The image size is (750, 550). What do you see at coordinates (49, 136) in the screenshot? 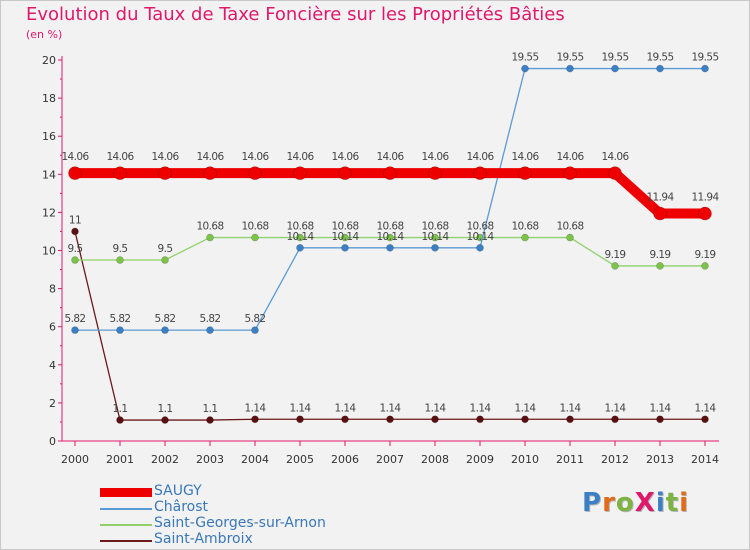
I see `y-tick-label: 16` at bounding box center [49, 136].